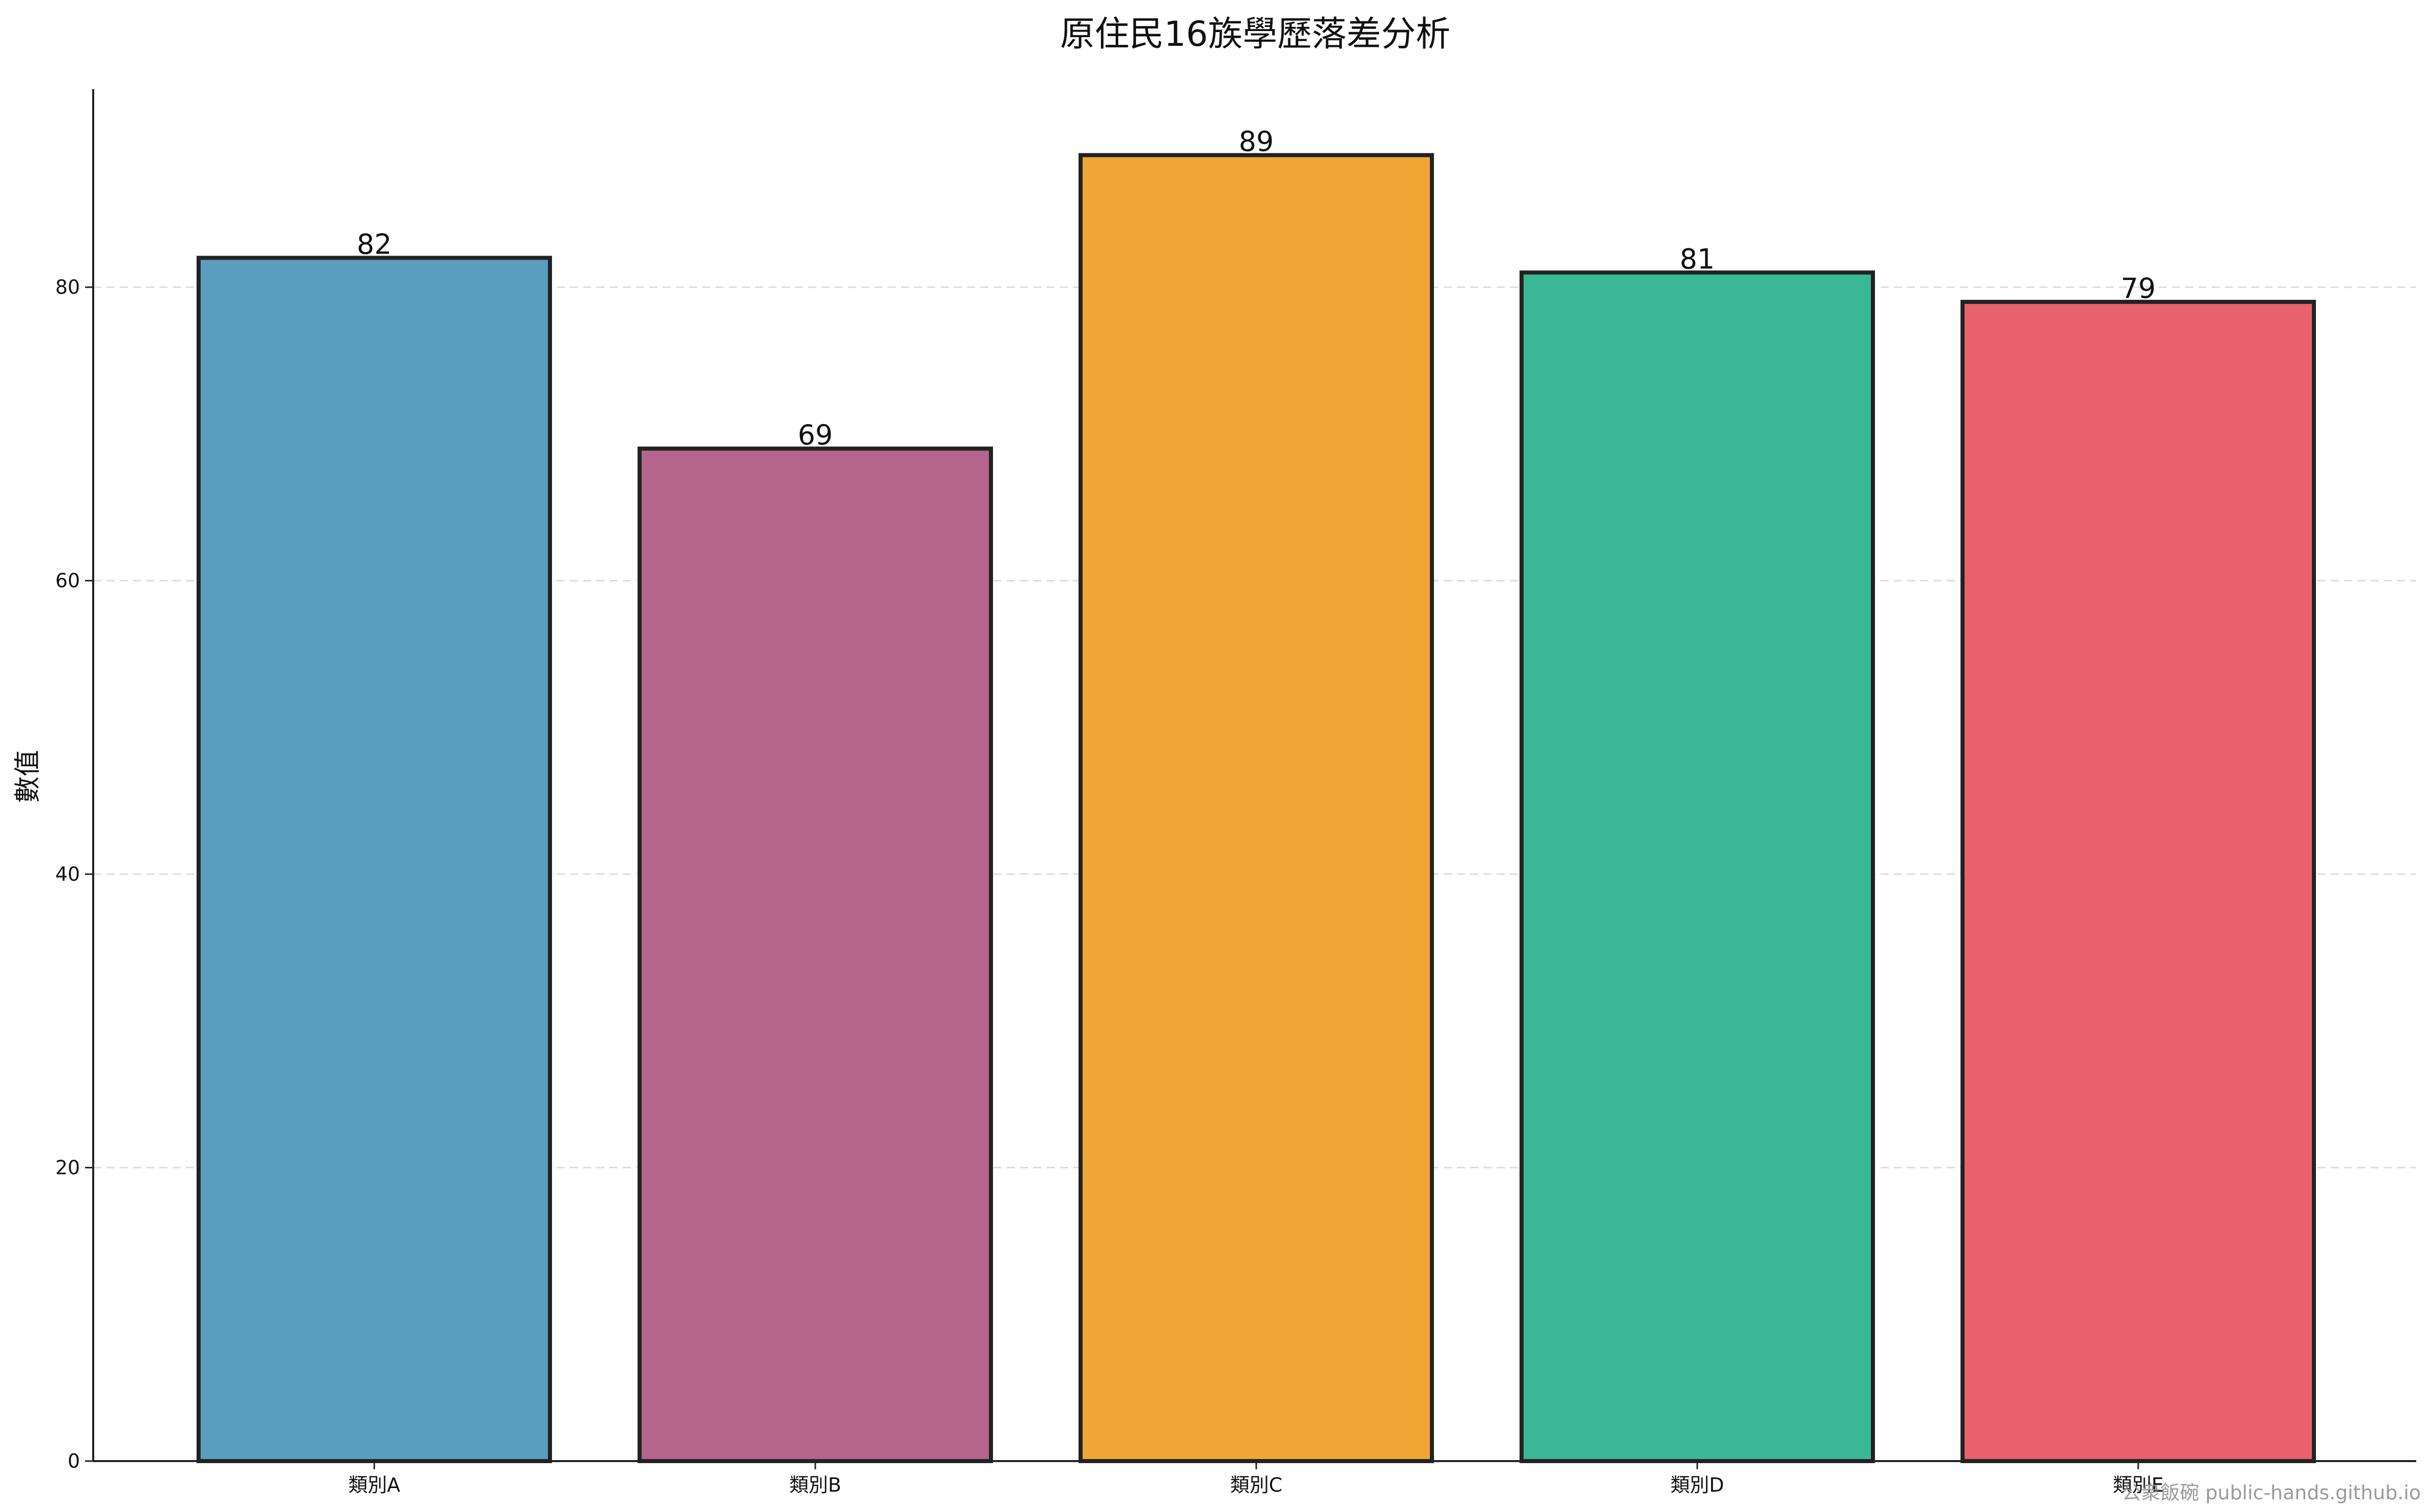 The width and height of the screenshot is (2429, 1512). Describe the element at coordinates (2271, 1492) in the screenshot. I see `watermark: 公衆飯碗 public-hands.github.io` at that location.